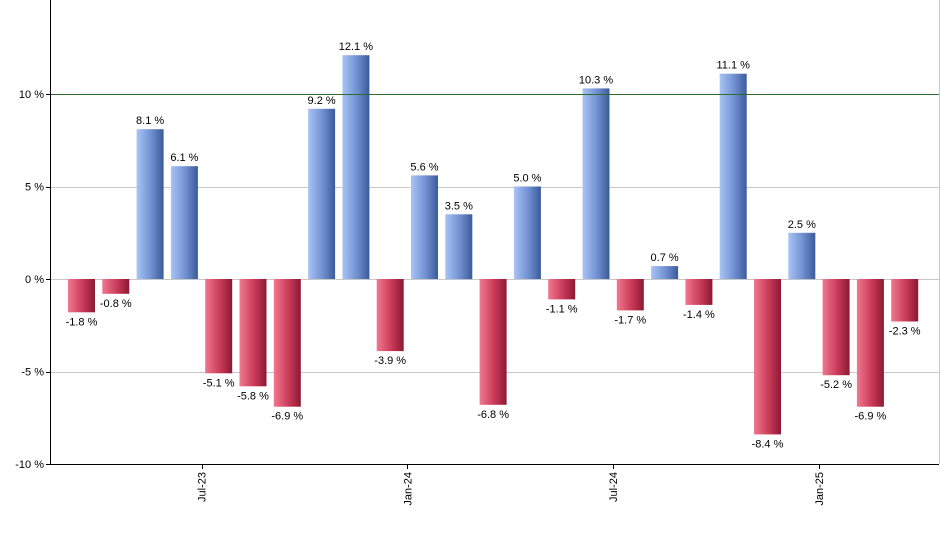  I want to click on data-label: -6.8 %, so click(493, 415).